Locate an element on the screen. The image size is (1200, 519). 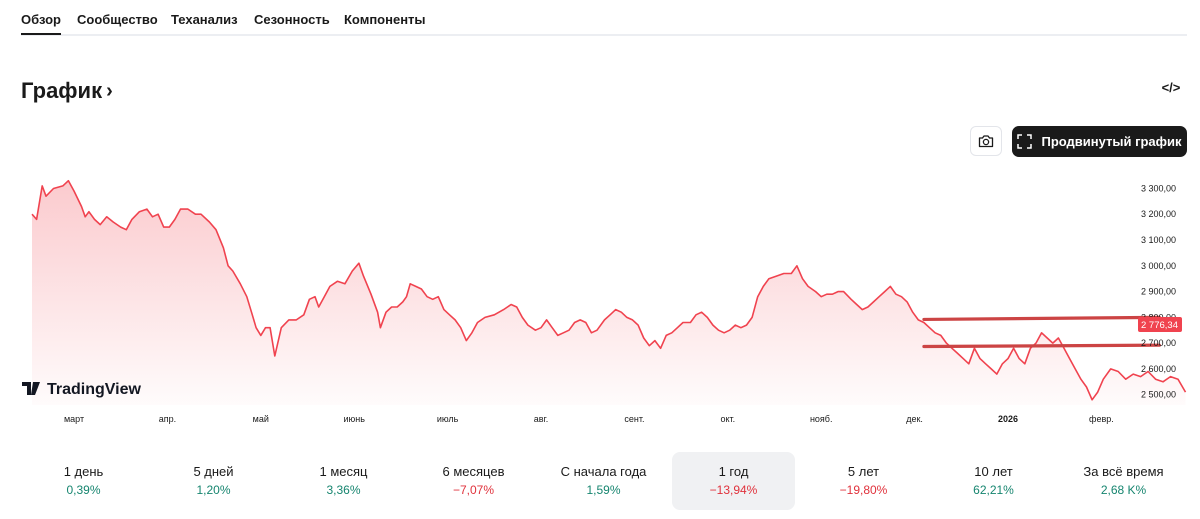
period-change: −7,07% is located at coordinates (473, 490).